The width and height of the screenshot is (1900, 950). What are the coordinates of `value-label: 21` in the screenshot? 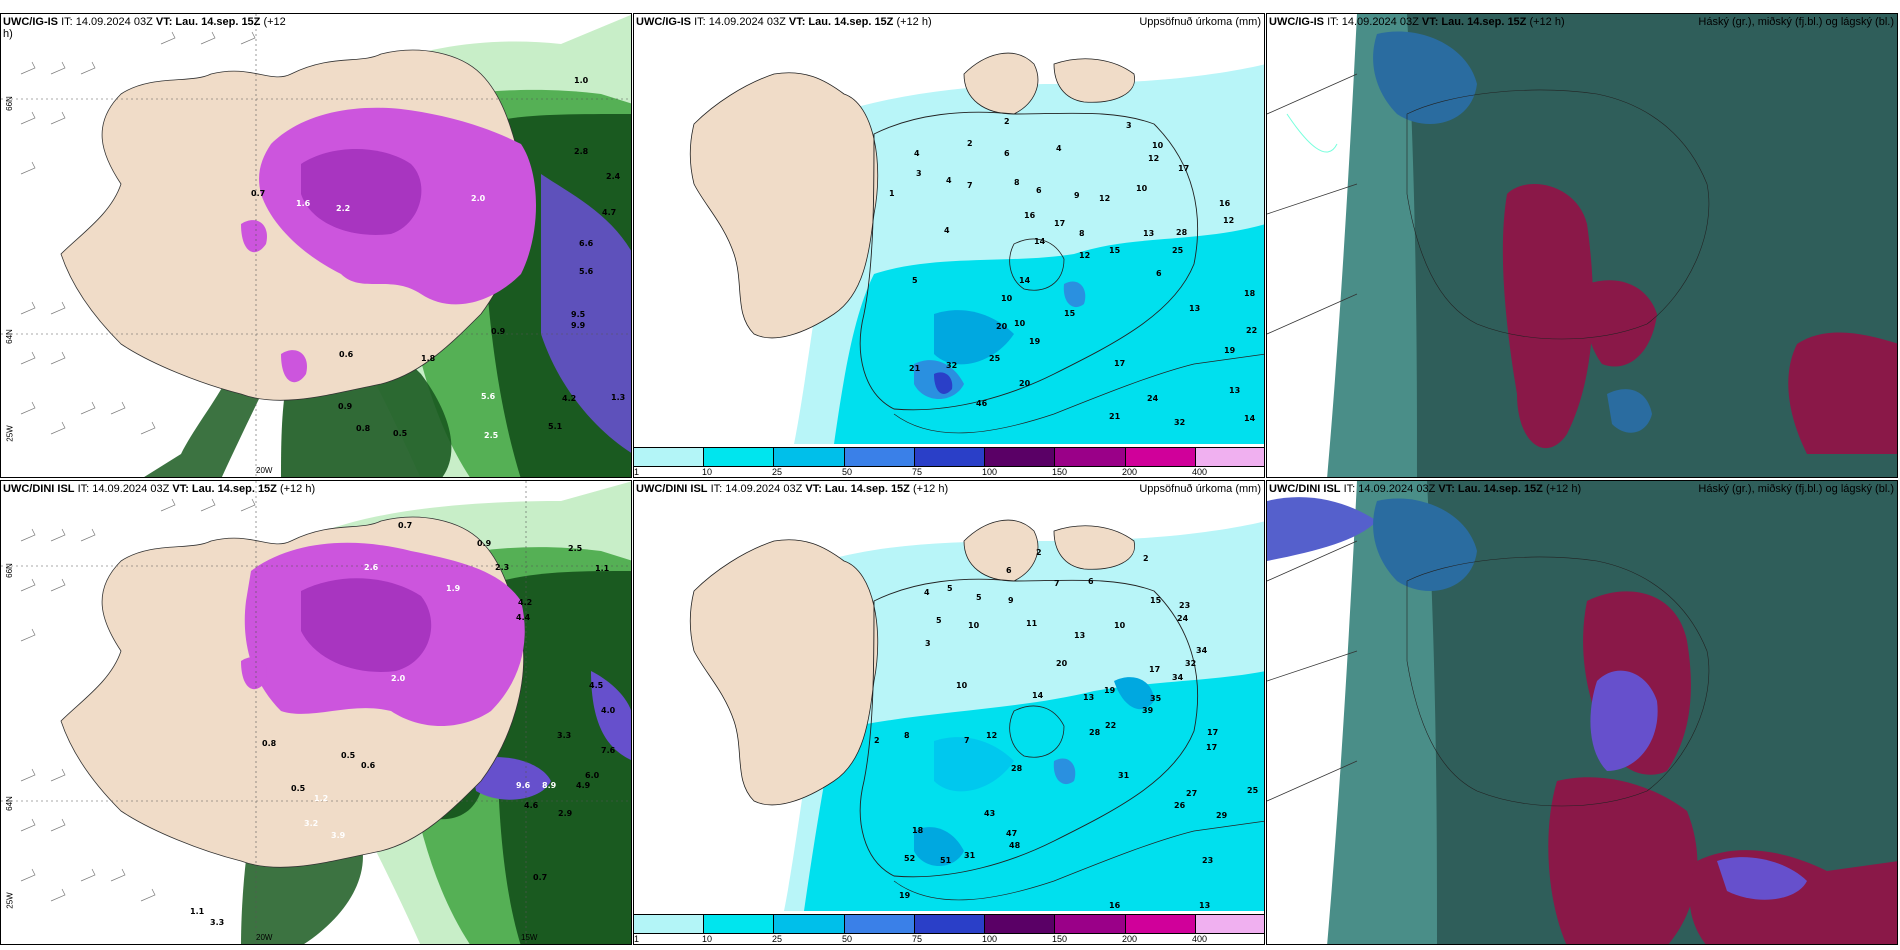 It's located at (1115, 416).